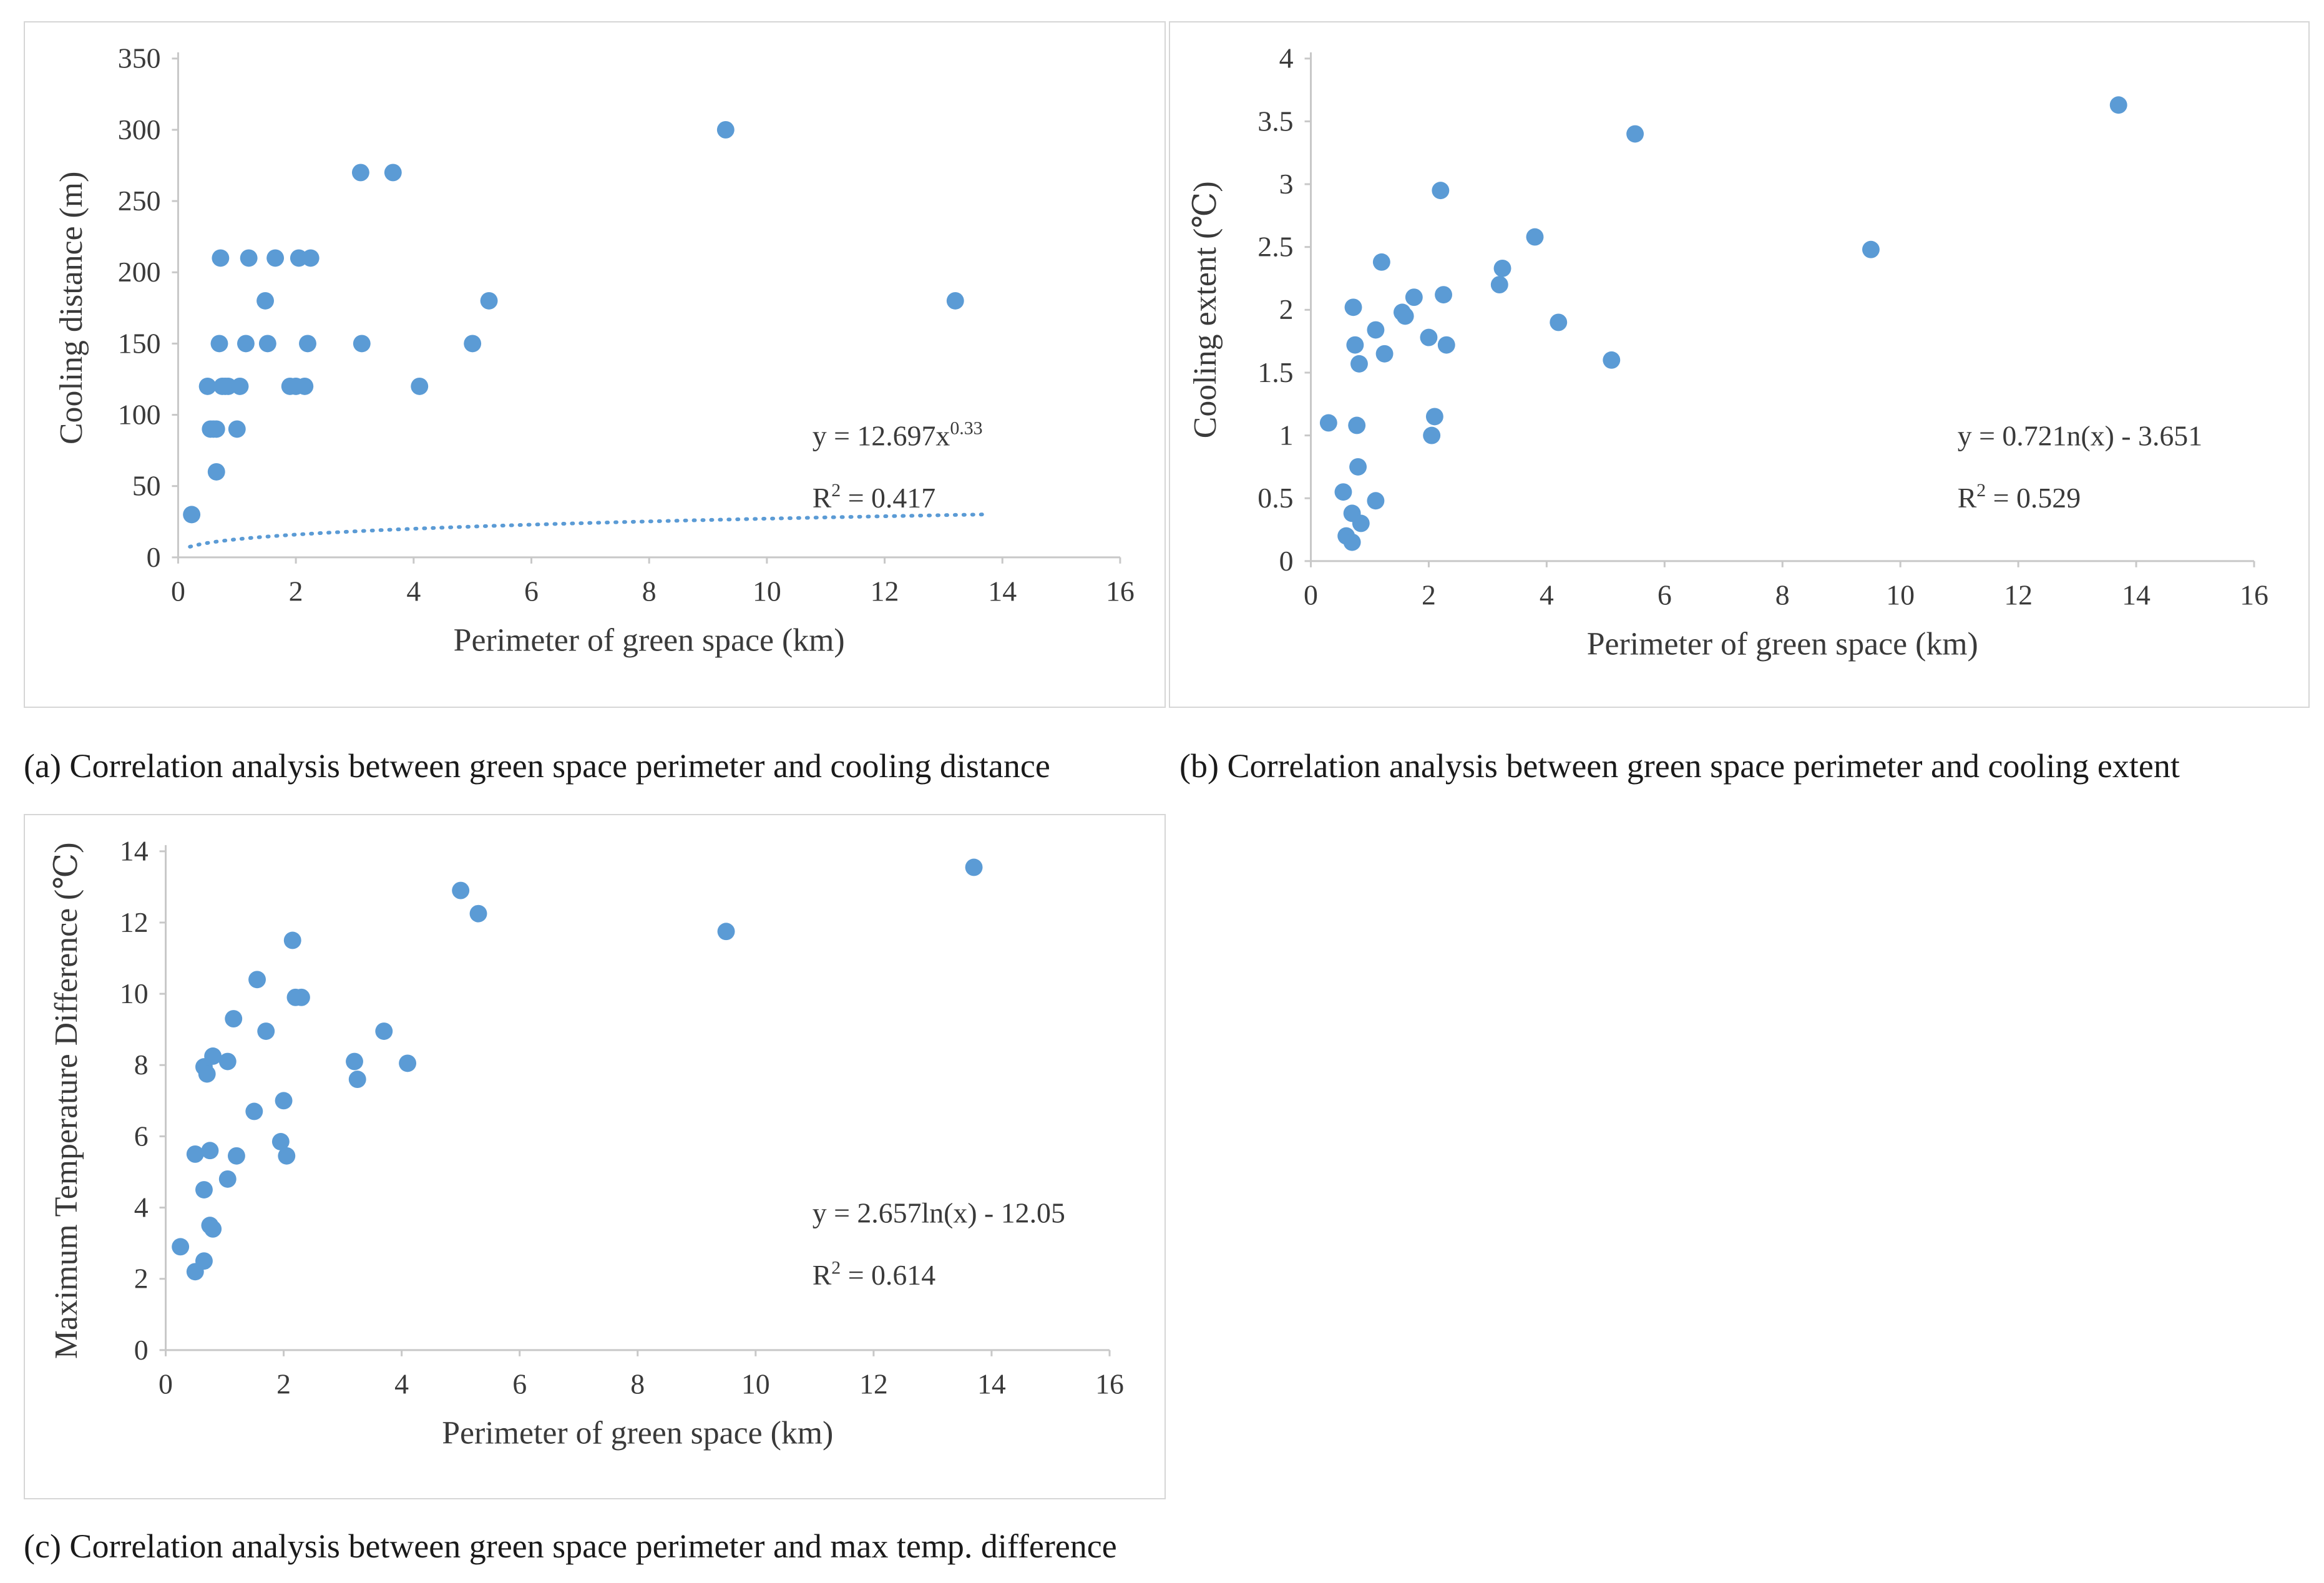  What do you see at coordinates (139, 415) in the screenshot?
I see `y-tick-label: 100` at bounding box center [139, 415].